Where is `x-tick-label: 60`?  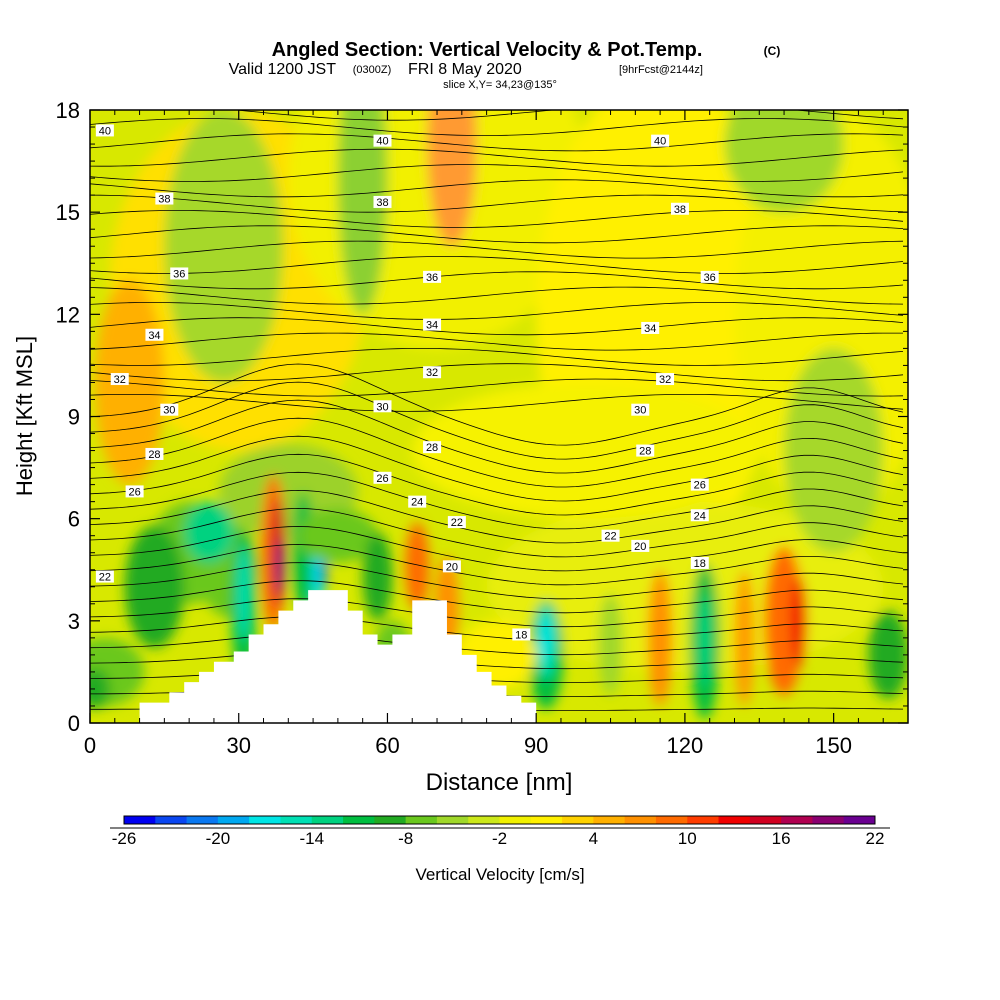 x-tick-label: 60 is located at coordinates (387, 745).